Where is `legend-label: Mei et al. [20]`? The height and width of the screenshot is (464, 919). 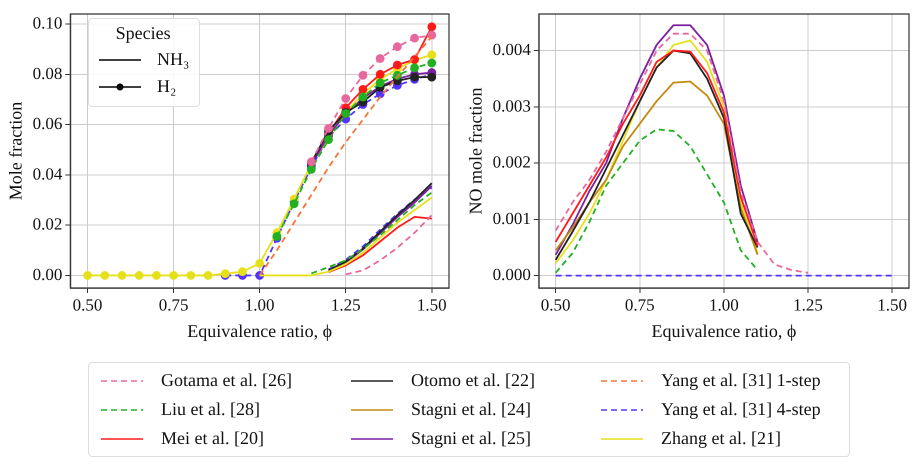 legend-label: Mei et al. [20] is located at coordinates (212, 438).